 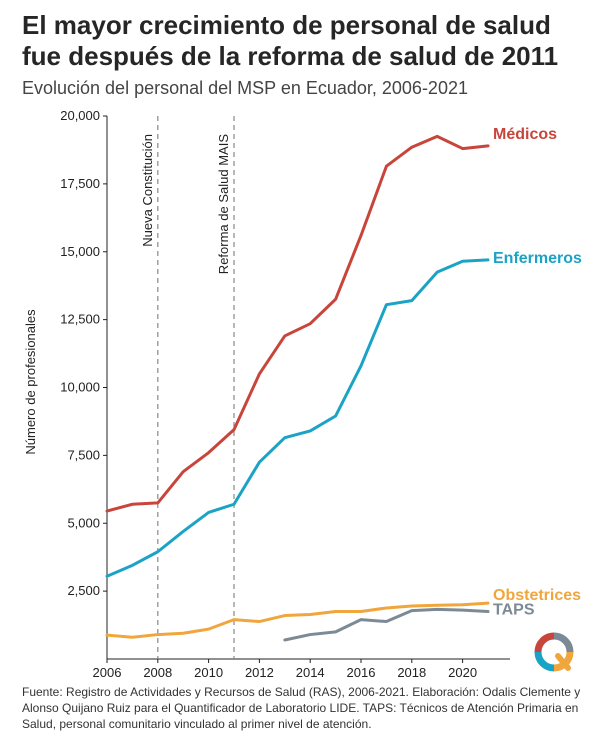 I want to click on series-label: Obstetrices, so click(x=537, y=595).